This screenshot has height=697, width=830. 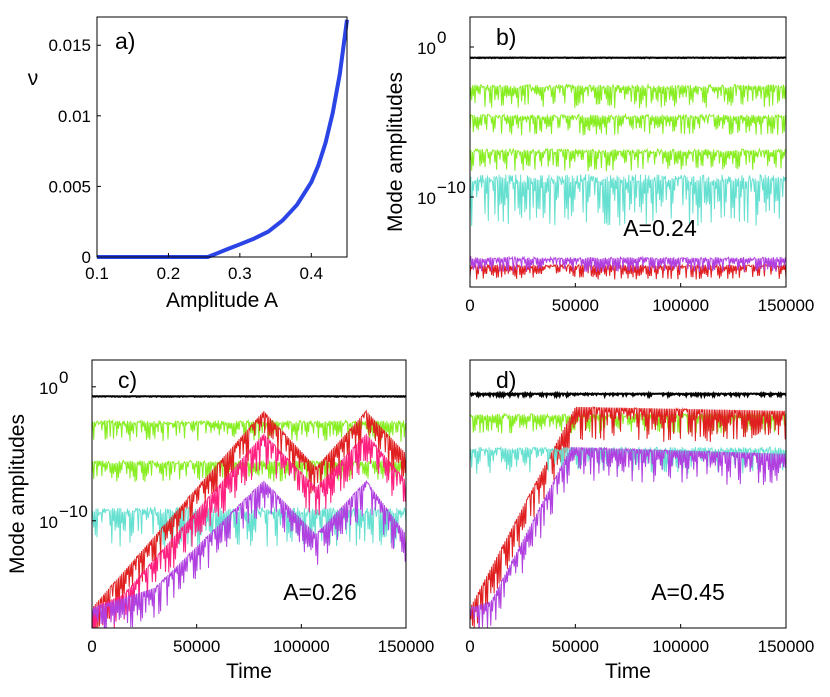 What do you see at coordinates (688, 592) in the screenshot?
I see `amplitude-annotation: A=0.45` at bounding box center [688, 592].